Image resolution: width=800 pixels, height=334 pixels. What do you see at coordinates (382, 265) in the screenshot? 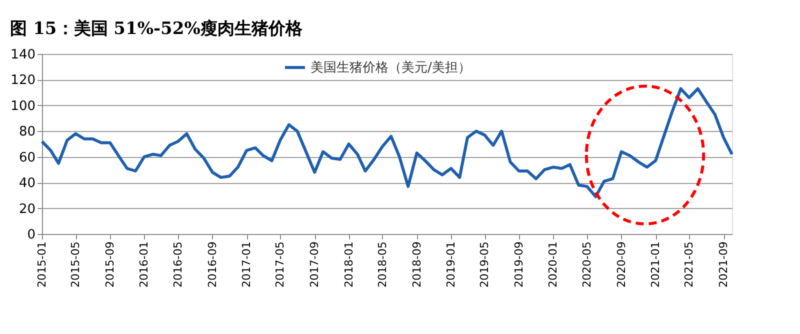
I see `x-tick-label: 2018-05` at bounding box center [382, 265].